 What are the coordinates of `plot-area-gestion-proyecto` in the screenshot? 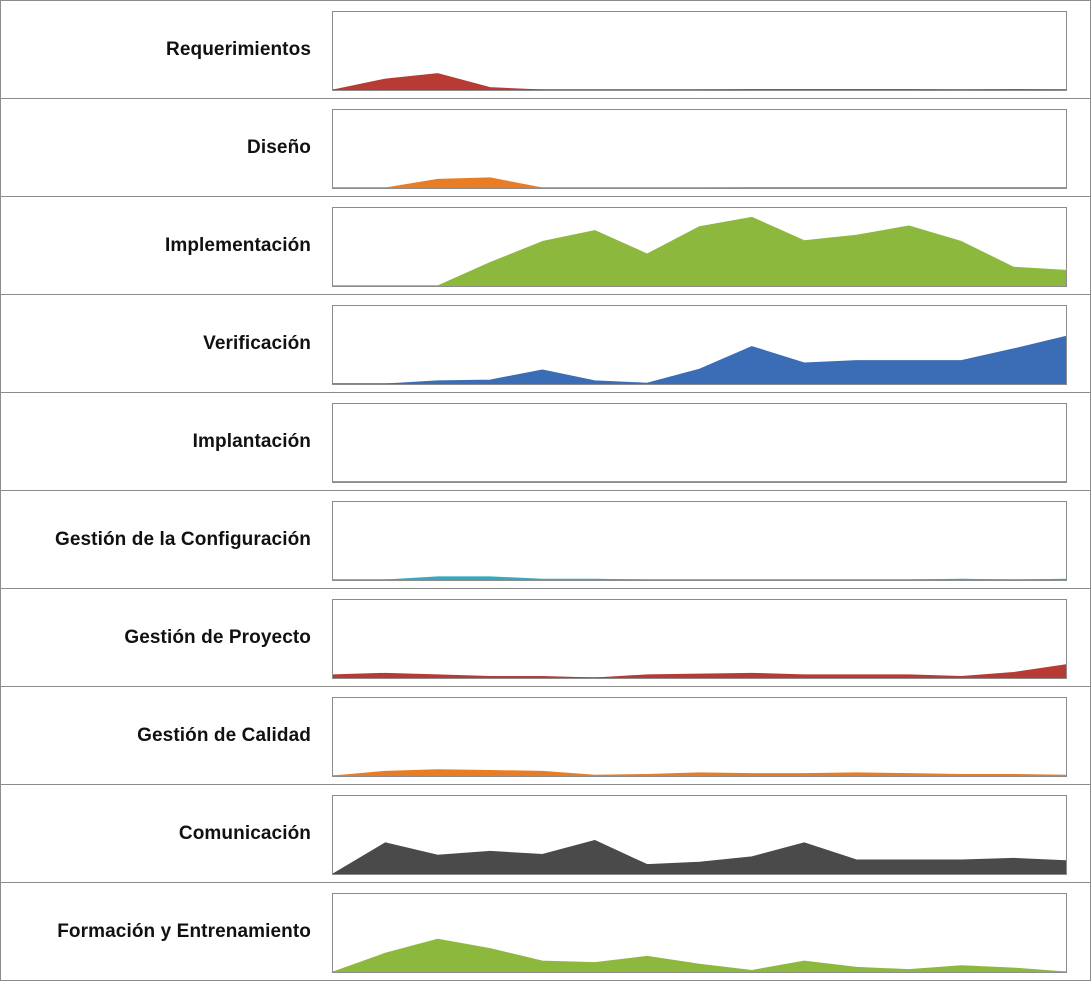 It's located at (699, 639).